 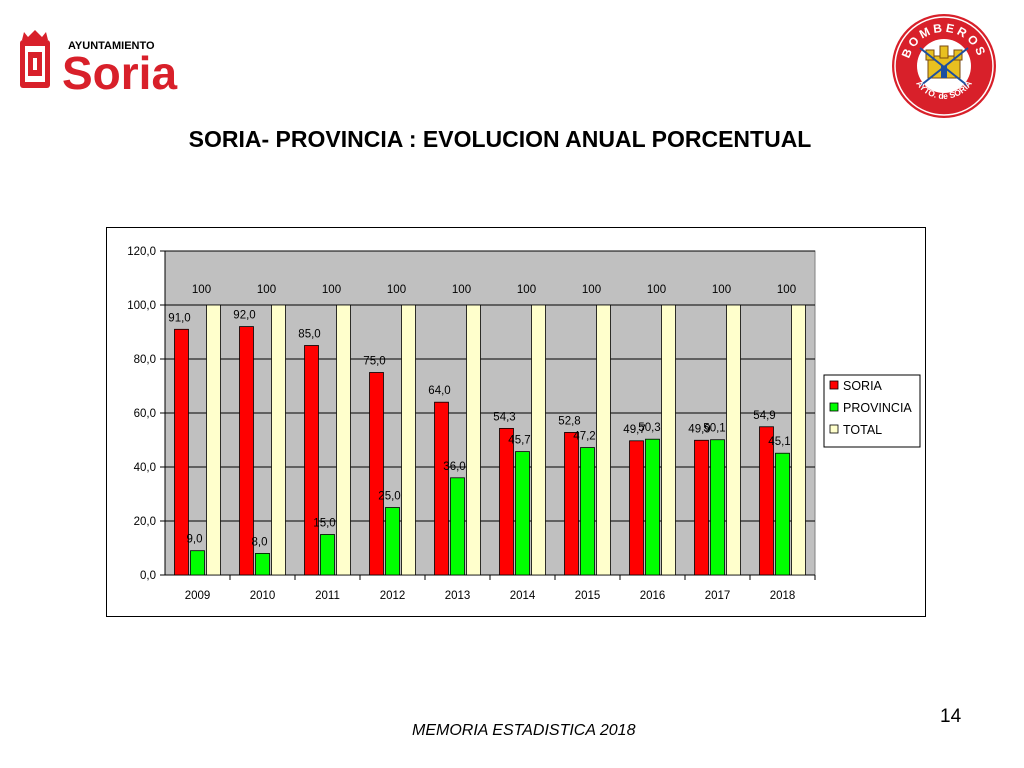 I want to click on x-tick-label: 2011, so click(x=327, y=596).